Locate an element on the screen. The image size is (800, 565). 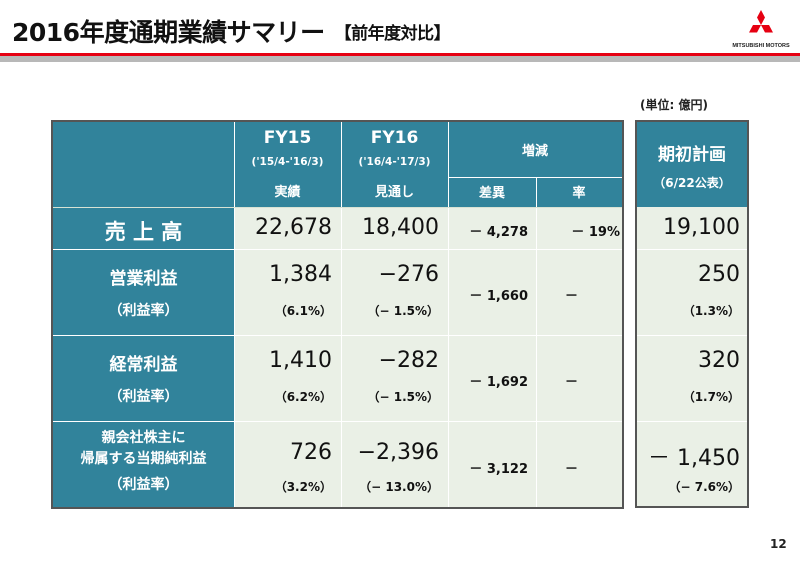
fy16-kind: 見通し is located at coordinates (394, 192).